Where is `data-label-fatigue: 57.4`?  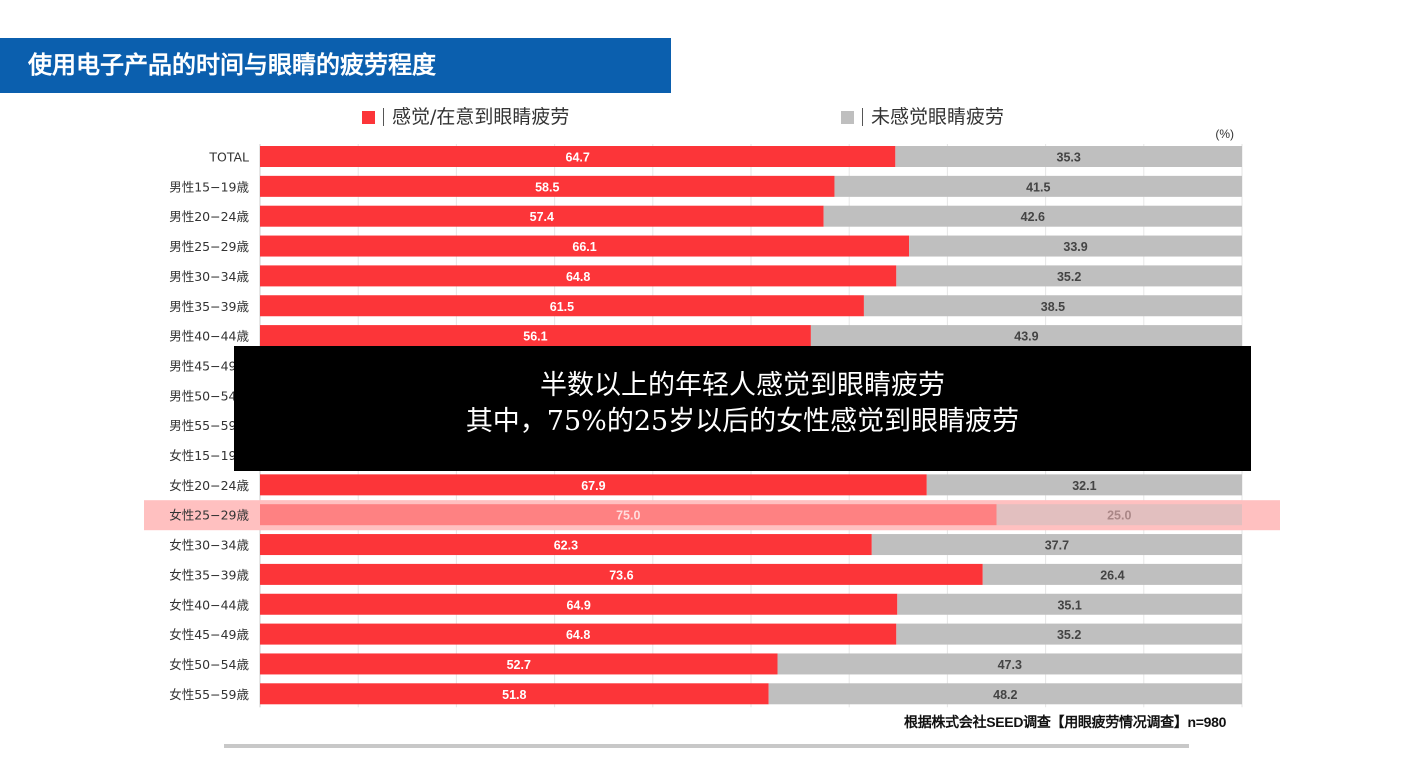 data-label-fatigue: 57.4 is located at coordinates (542, 217).